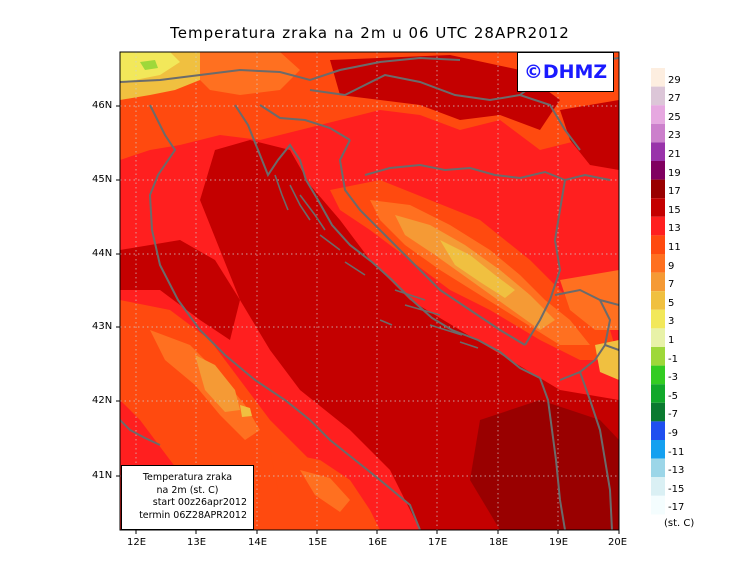 The height and width of the screenshot is (582, 740). Describe the element at coordinates (246, 411) in the screenshot. I see `field-apennines-yellow` at that location.